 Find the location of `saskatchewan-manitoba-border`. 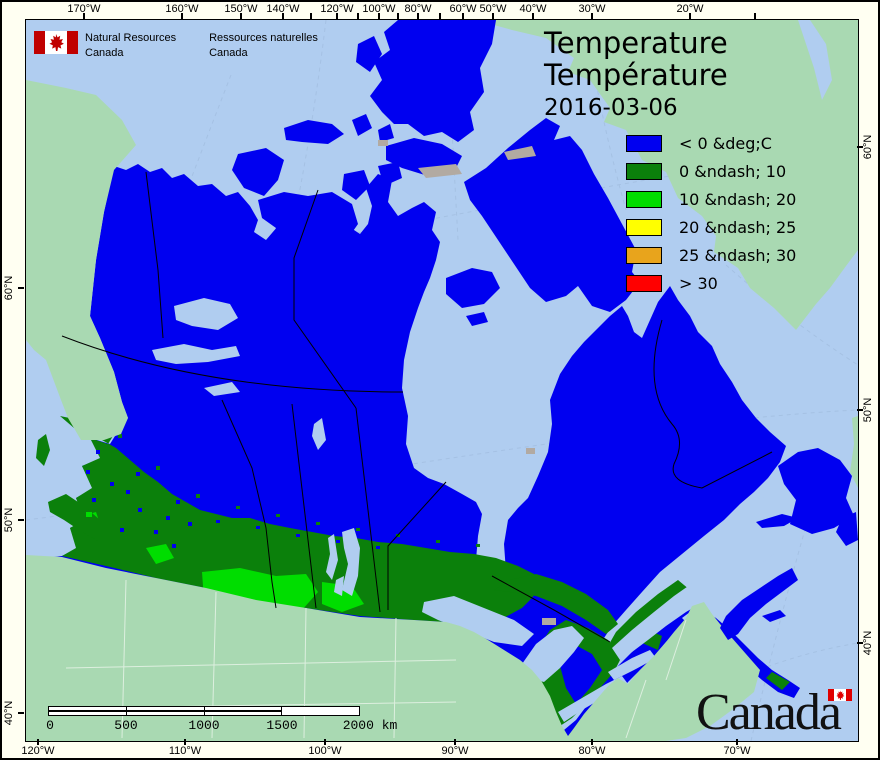

saskatchewan-manitoba-border is located at coordinates (368, 510).